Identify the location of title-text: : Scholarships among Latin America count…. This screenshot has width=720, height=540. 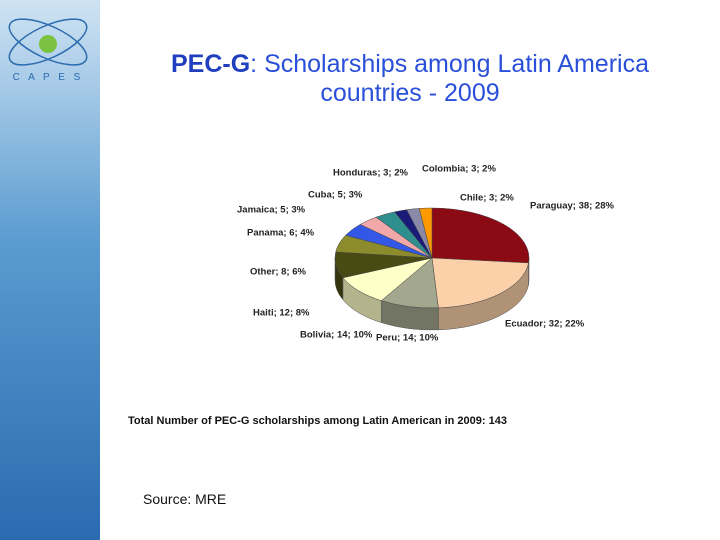
(449, 78).